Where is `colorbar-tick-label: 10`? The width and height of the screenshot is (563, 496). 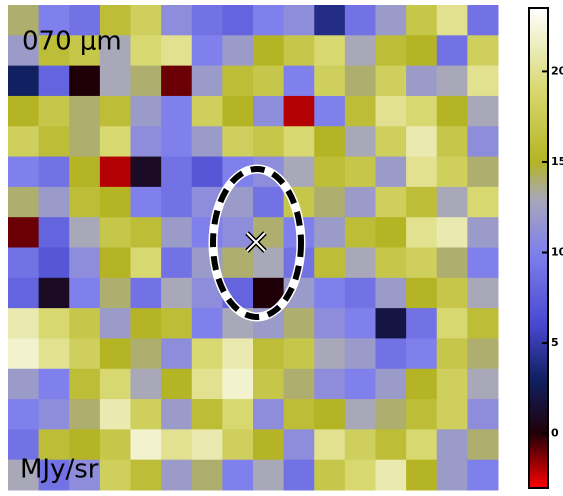
colorbar-tick-label: 10 is located at coordinates (557, 252).